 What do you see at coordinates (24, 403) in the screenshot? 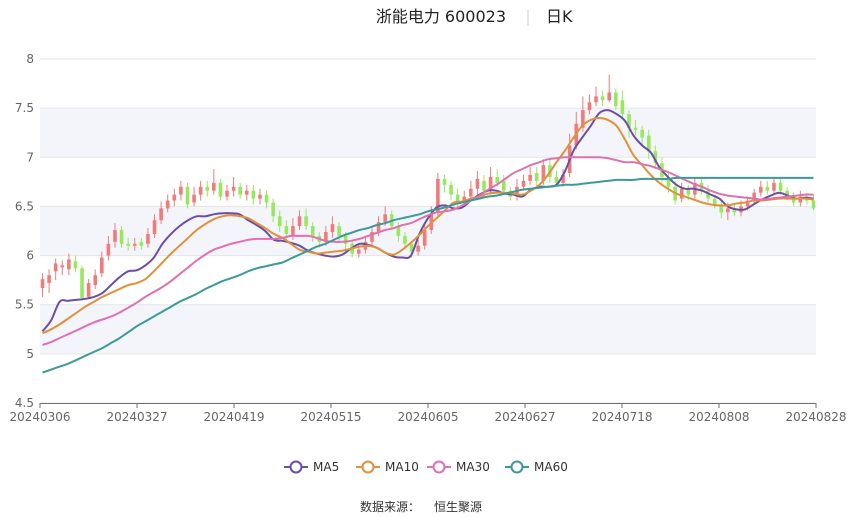
I see `y-tick-label: 4.5` at bounding box center [24, 403].